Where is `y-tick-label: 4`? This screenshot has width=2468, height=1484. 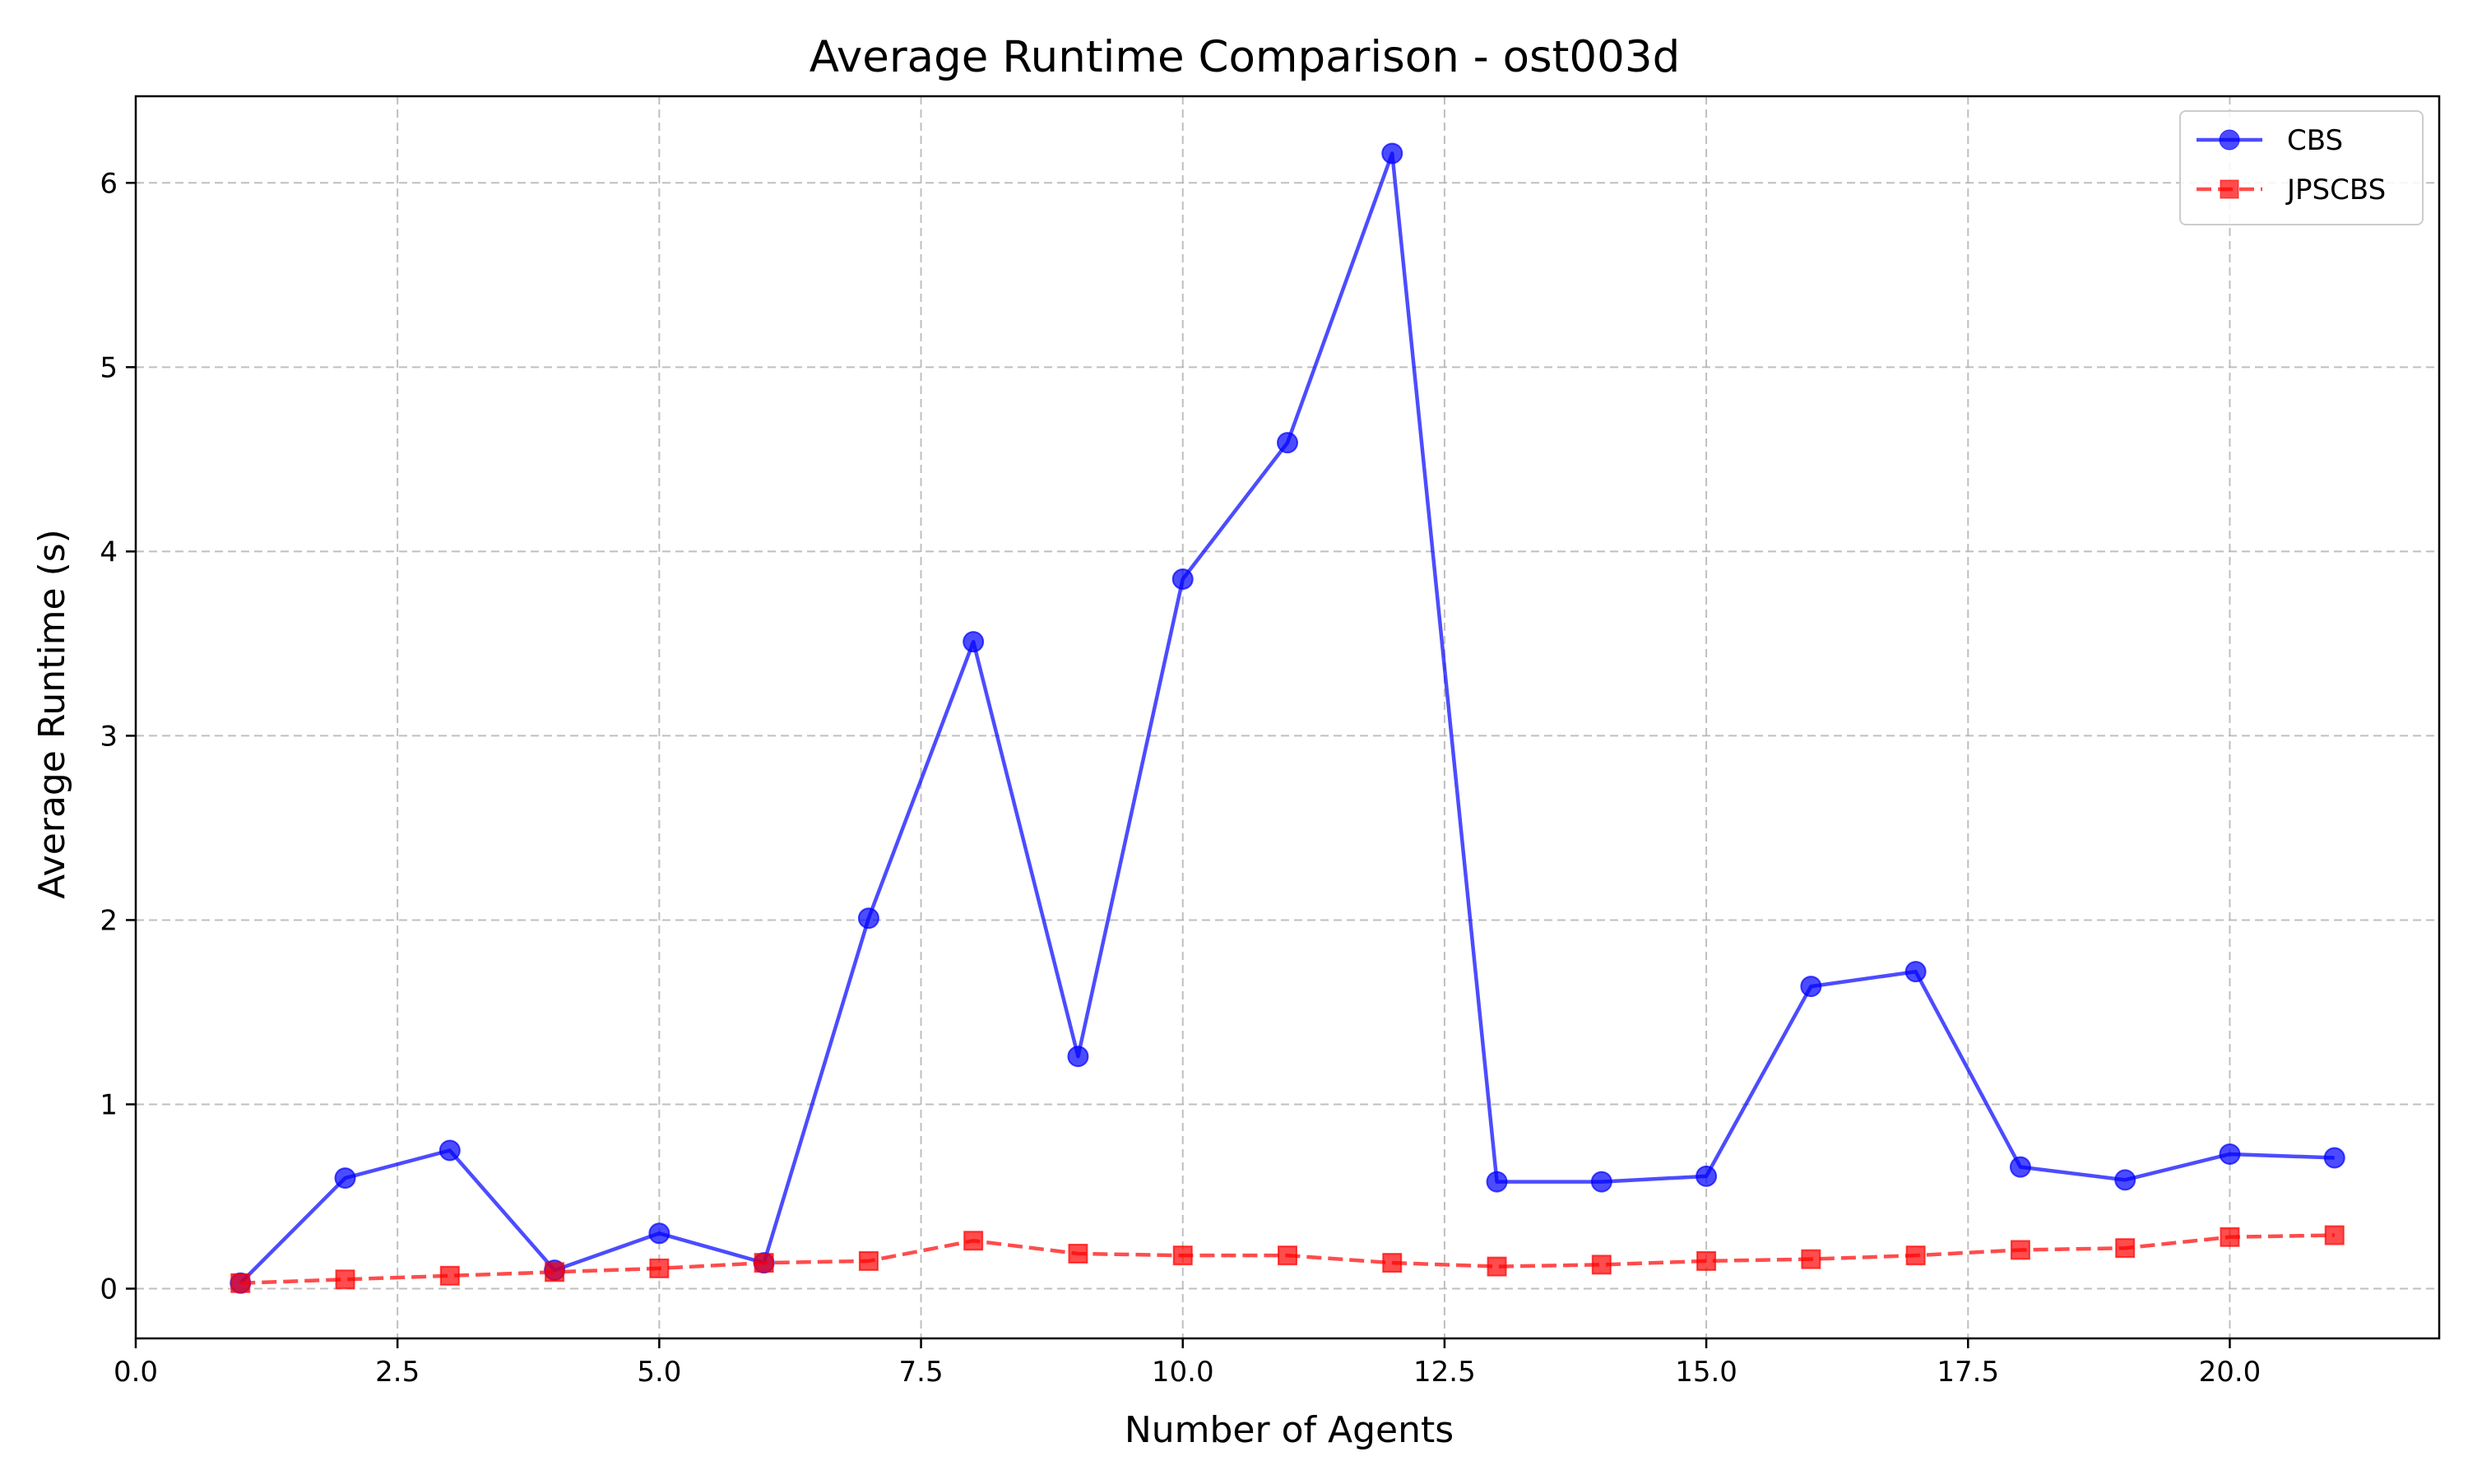 y-tick-label: 4 is located at coordinates (109, 552).